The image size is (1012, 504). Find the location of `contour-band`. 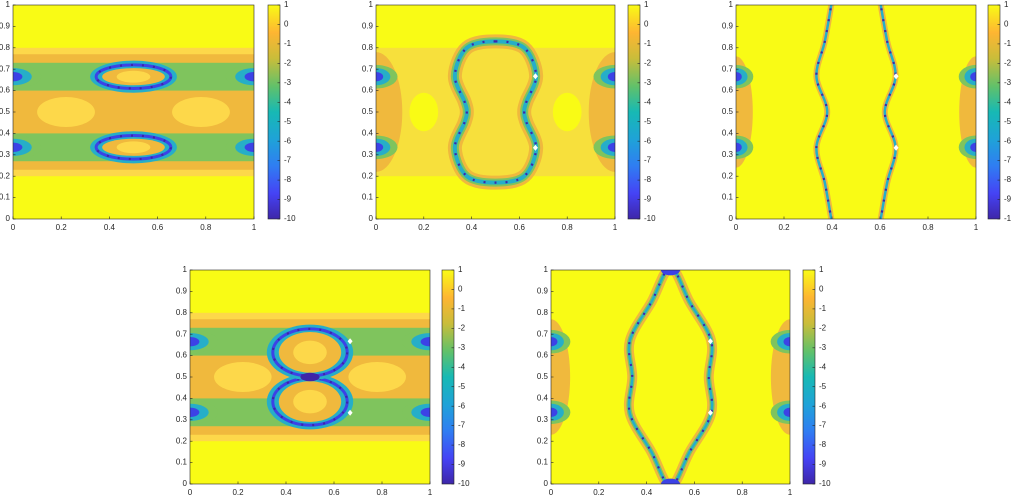

contour-band is located at coordinates (856, 112).